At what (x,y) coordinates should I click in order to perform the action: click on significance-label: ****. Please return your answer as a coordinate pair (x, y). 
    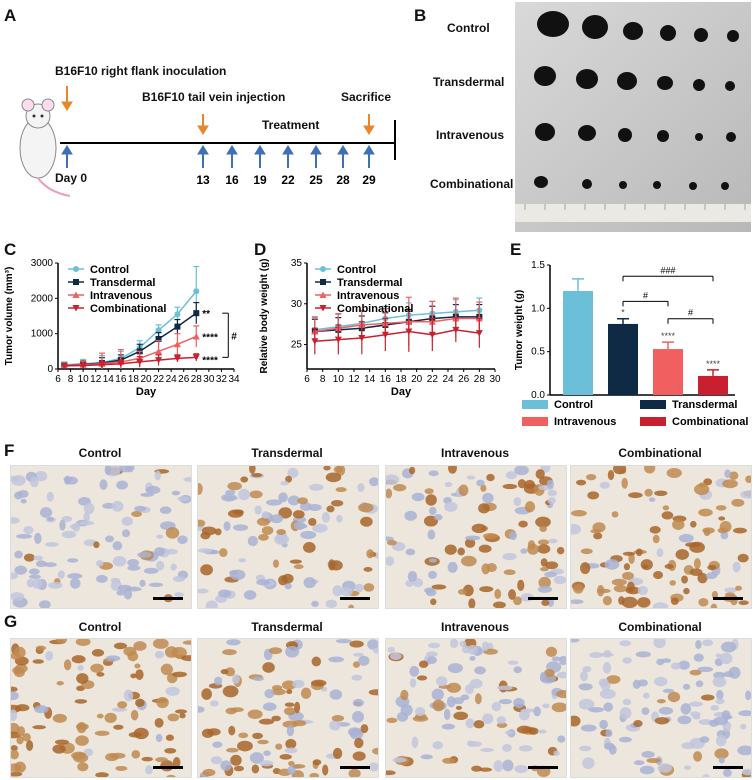
    Looking at the image, I should click on (210, 360).